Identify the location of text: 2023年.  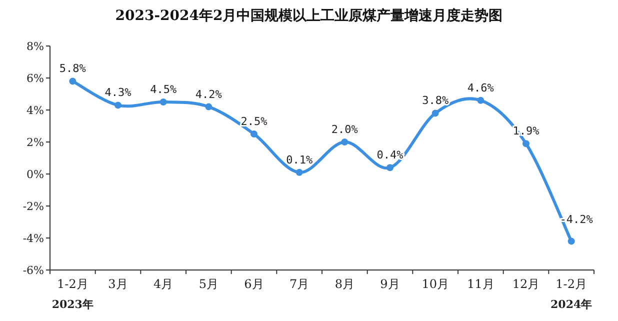
(73, 304).